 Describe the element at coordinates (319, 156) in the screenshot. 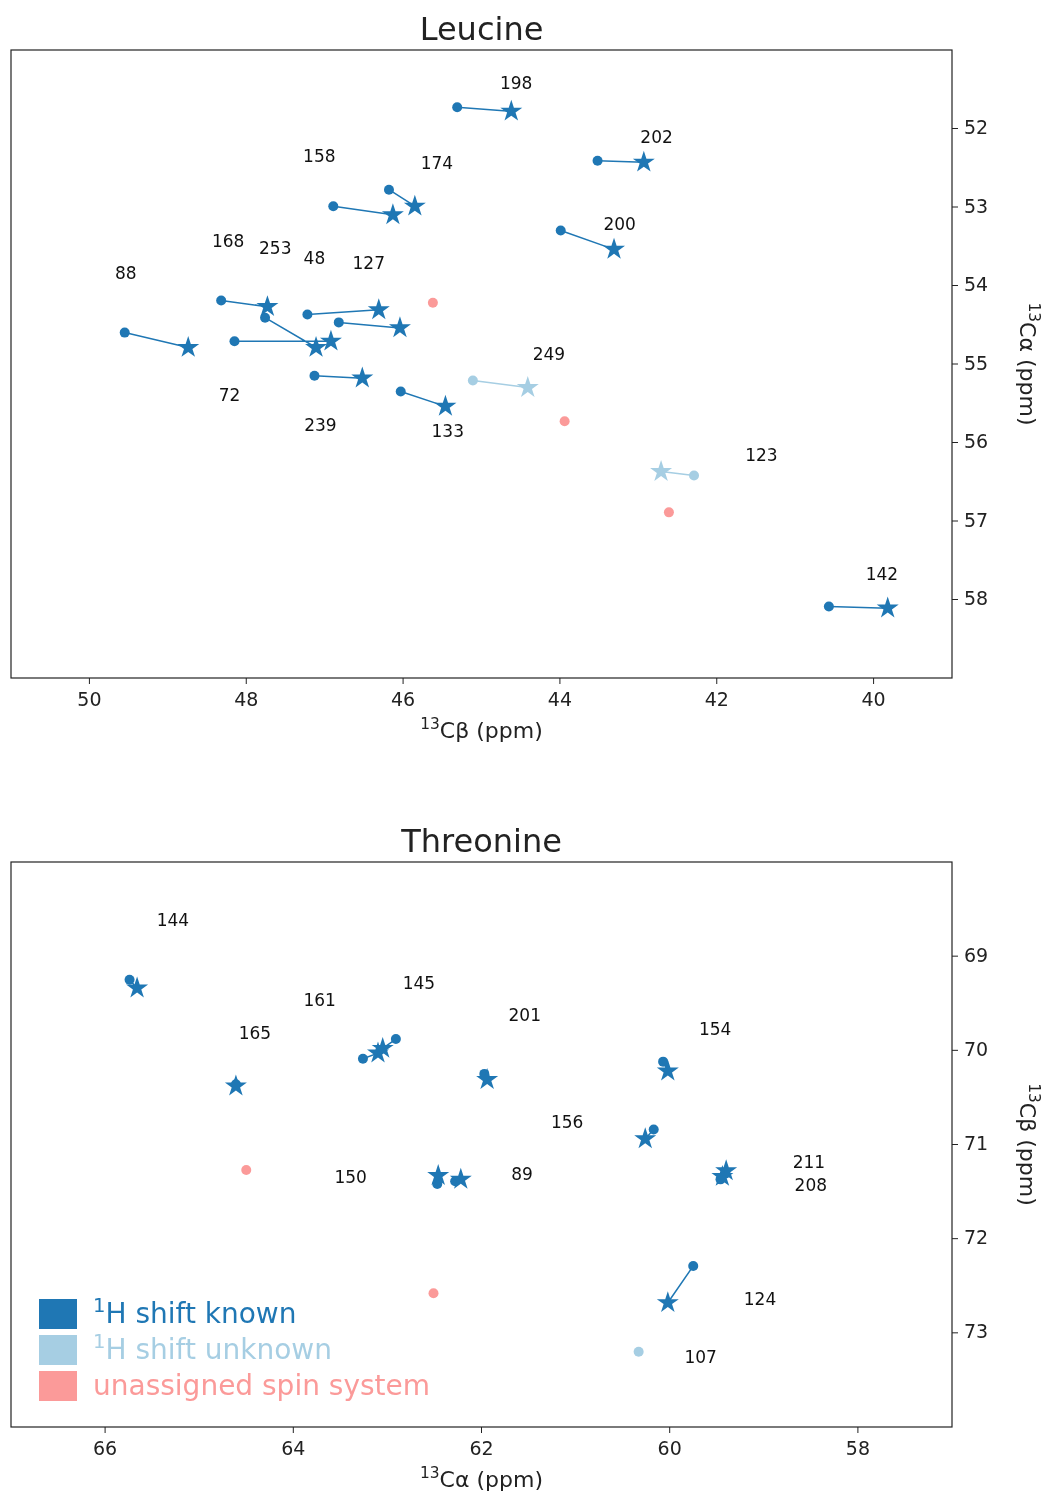

I see `annotation: 158` at that location.